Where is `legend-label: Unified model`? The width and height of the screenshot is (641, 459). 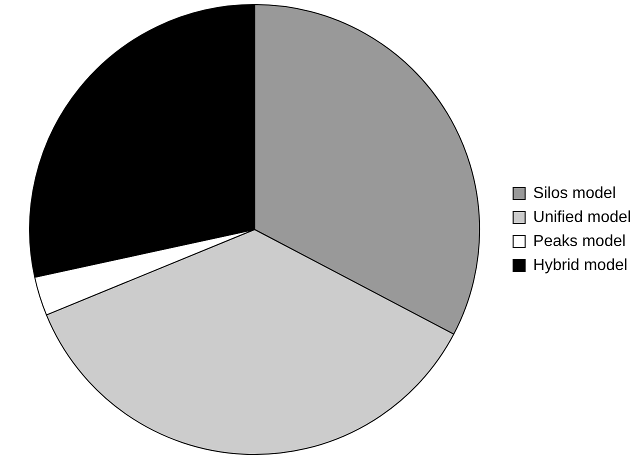 legend-label: Unified model is located at coordinates (582, 217).